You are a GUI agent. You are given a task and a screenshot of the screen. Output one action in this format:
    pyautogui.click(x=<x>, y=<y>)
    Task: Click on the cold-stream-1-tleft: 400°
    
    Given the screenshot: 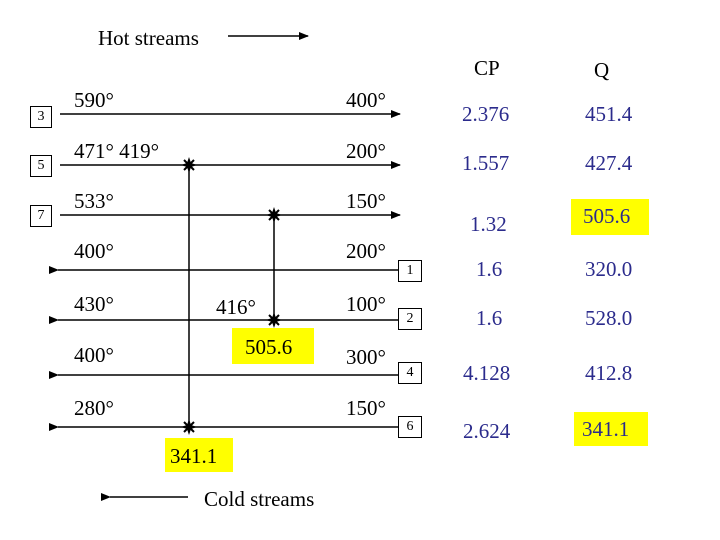 What is the action you would take?
    pyautogui.click(x=94, y=251)
    